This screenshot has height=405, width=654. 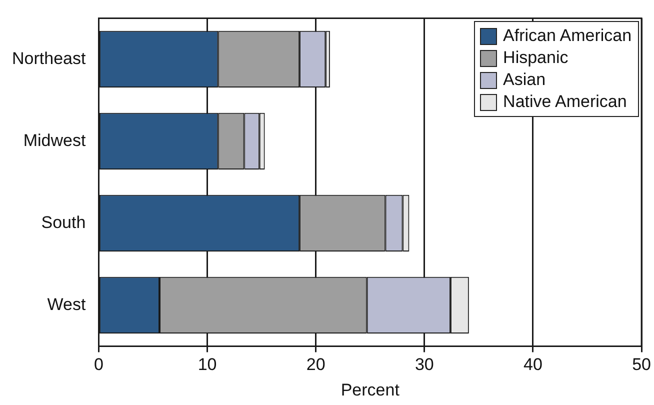 What do you see at coordinates (54, 140) in the screenshot?
I see `y-tick-label: Midwest` at bounding box center [54, 140].